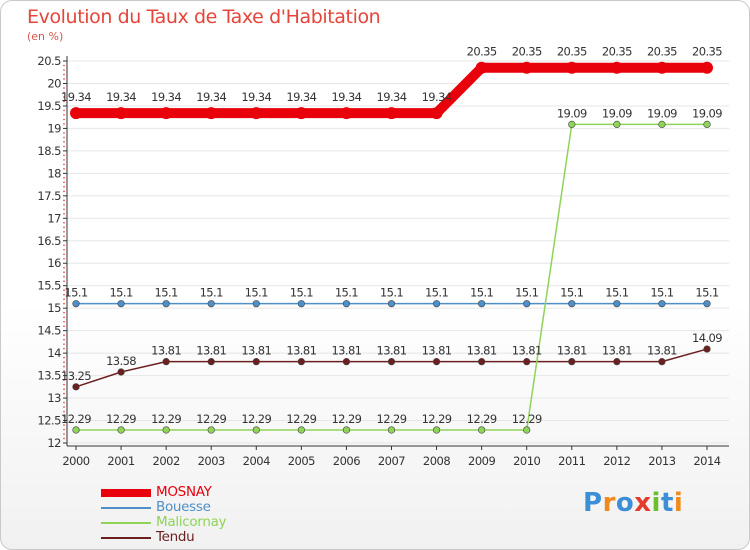 The image size is (750, 550). I want to click on chart-legend: MOSNAY Bouesse Malicornay Tendu, so click(201, 515).